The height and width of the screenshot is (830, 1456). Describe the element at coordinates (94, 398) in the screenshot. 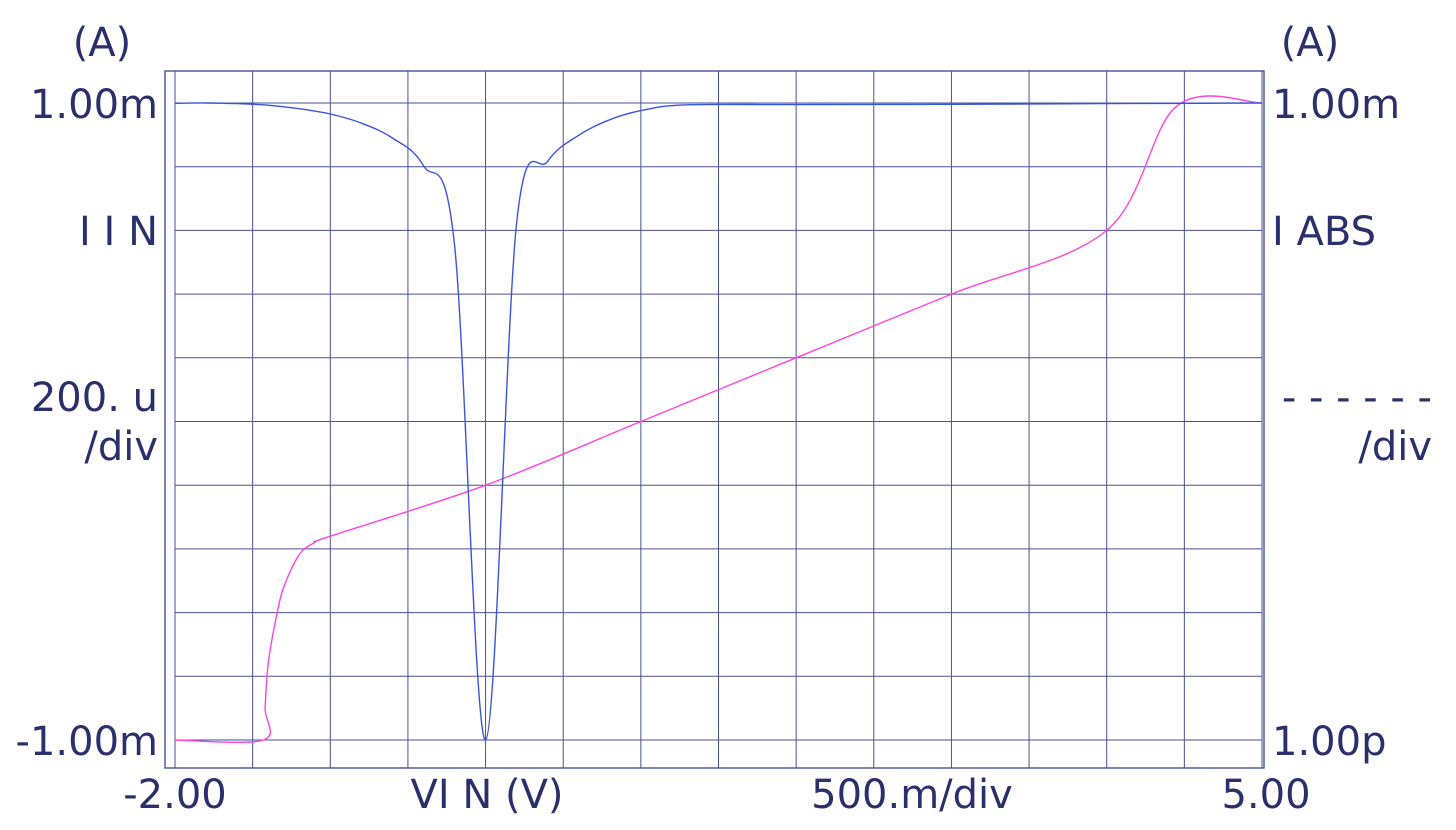

I see `left-axis-scale-value: 200. u` at that location.